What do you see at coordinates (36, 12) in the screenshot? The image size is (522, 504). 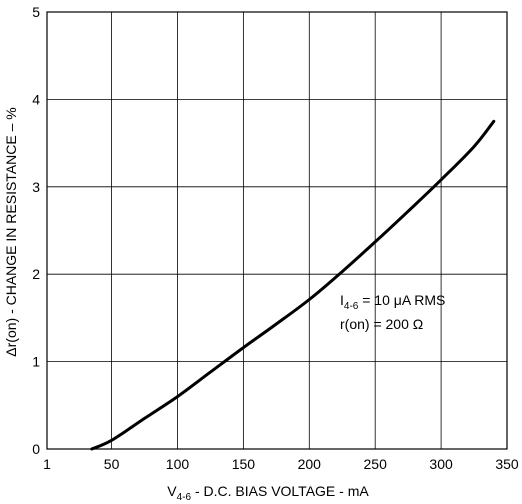 I see `y-tick-label: 5` at bounding box center [36, 12].